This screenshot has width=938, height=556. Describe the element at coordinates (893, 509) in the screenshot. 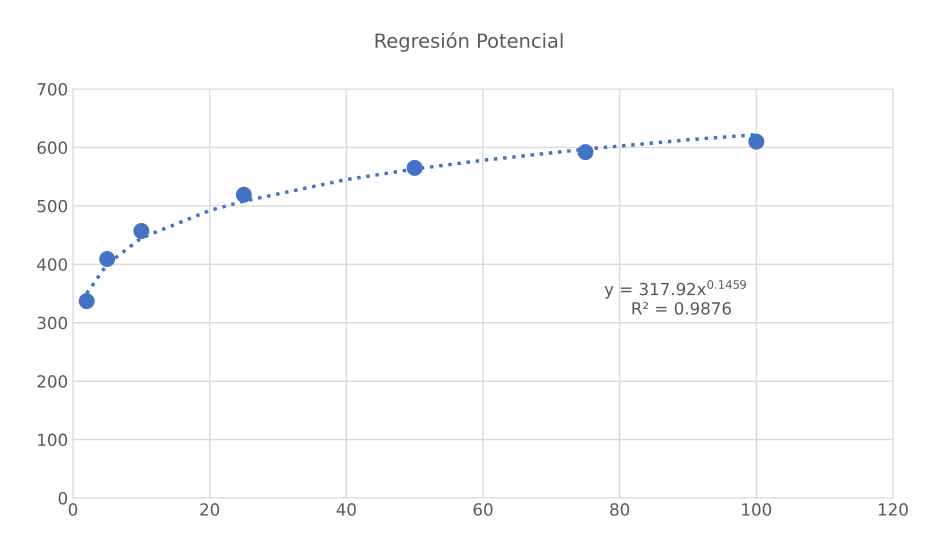

I see `x-tick-label: 120` at that location.